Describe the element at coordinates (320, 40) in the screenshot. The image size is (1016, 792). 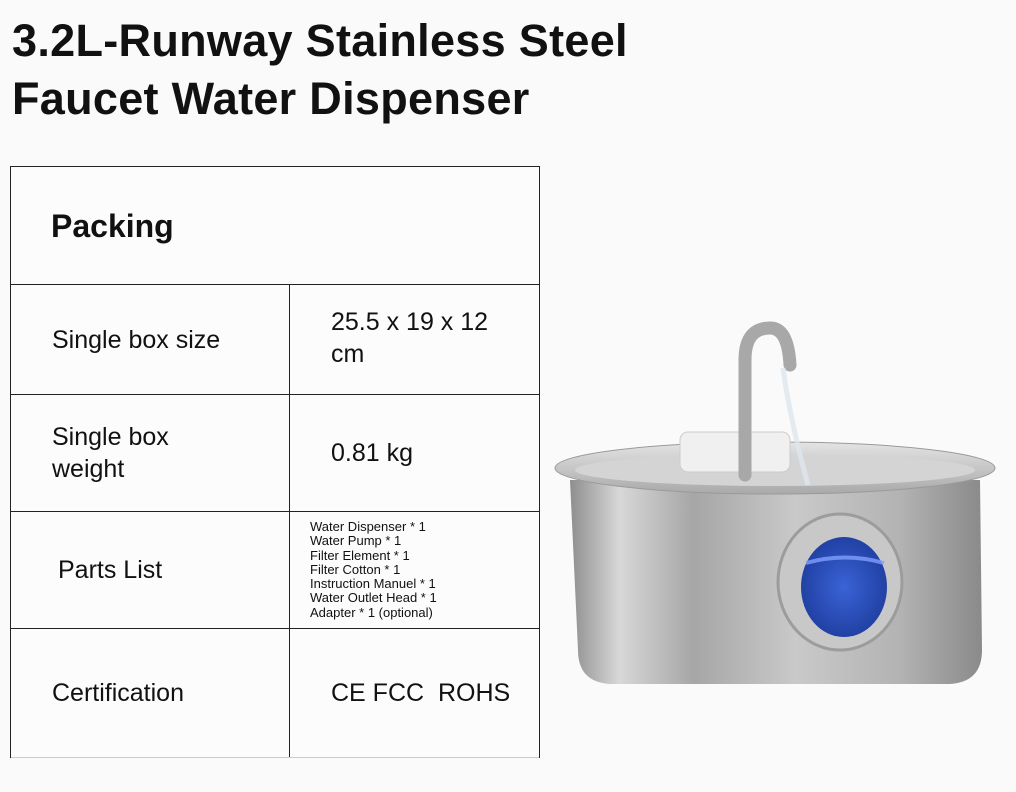
I see `title-line-1: 3.2L-Runway Stainless Steel` at that location.